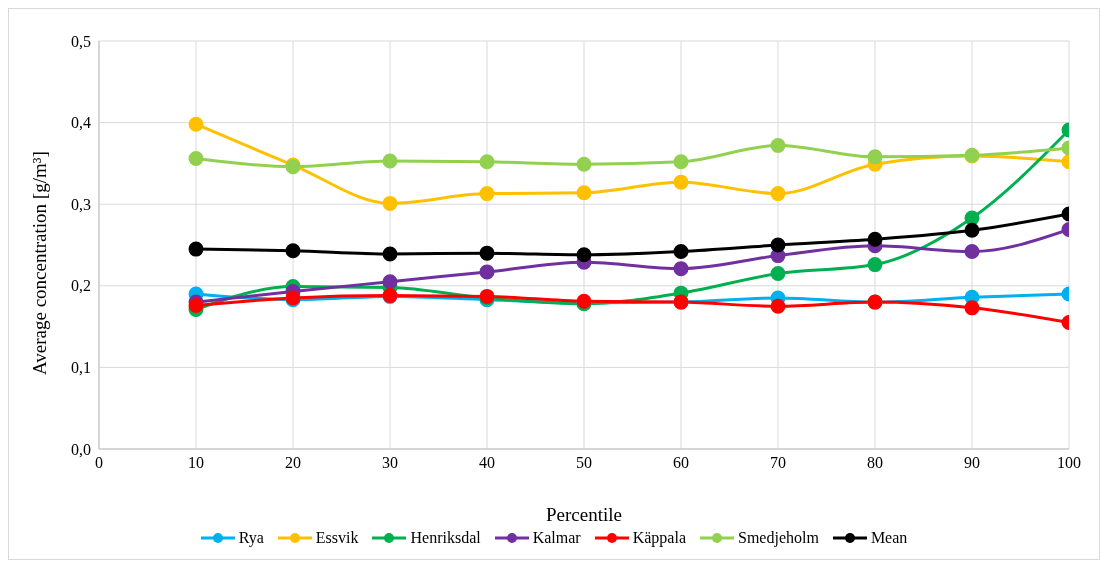 The image size is (1105, 567). I want to click on legend-label: Rya, so click(251, 538).